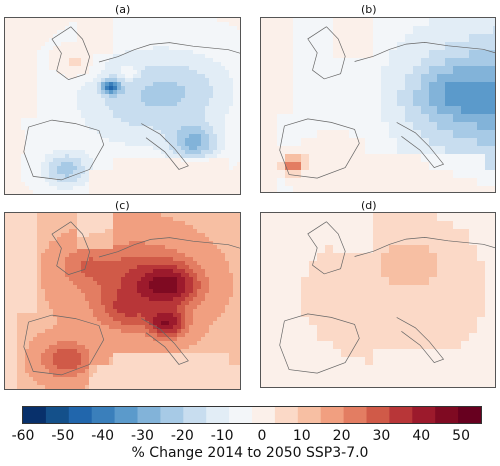 The image size is (500, 466). Describe the element at coordinates (23, 436) in the screenshot. I see `colorbar-tick-label: -60` at that location.